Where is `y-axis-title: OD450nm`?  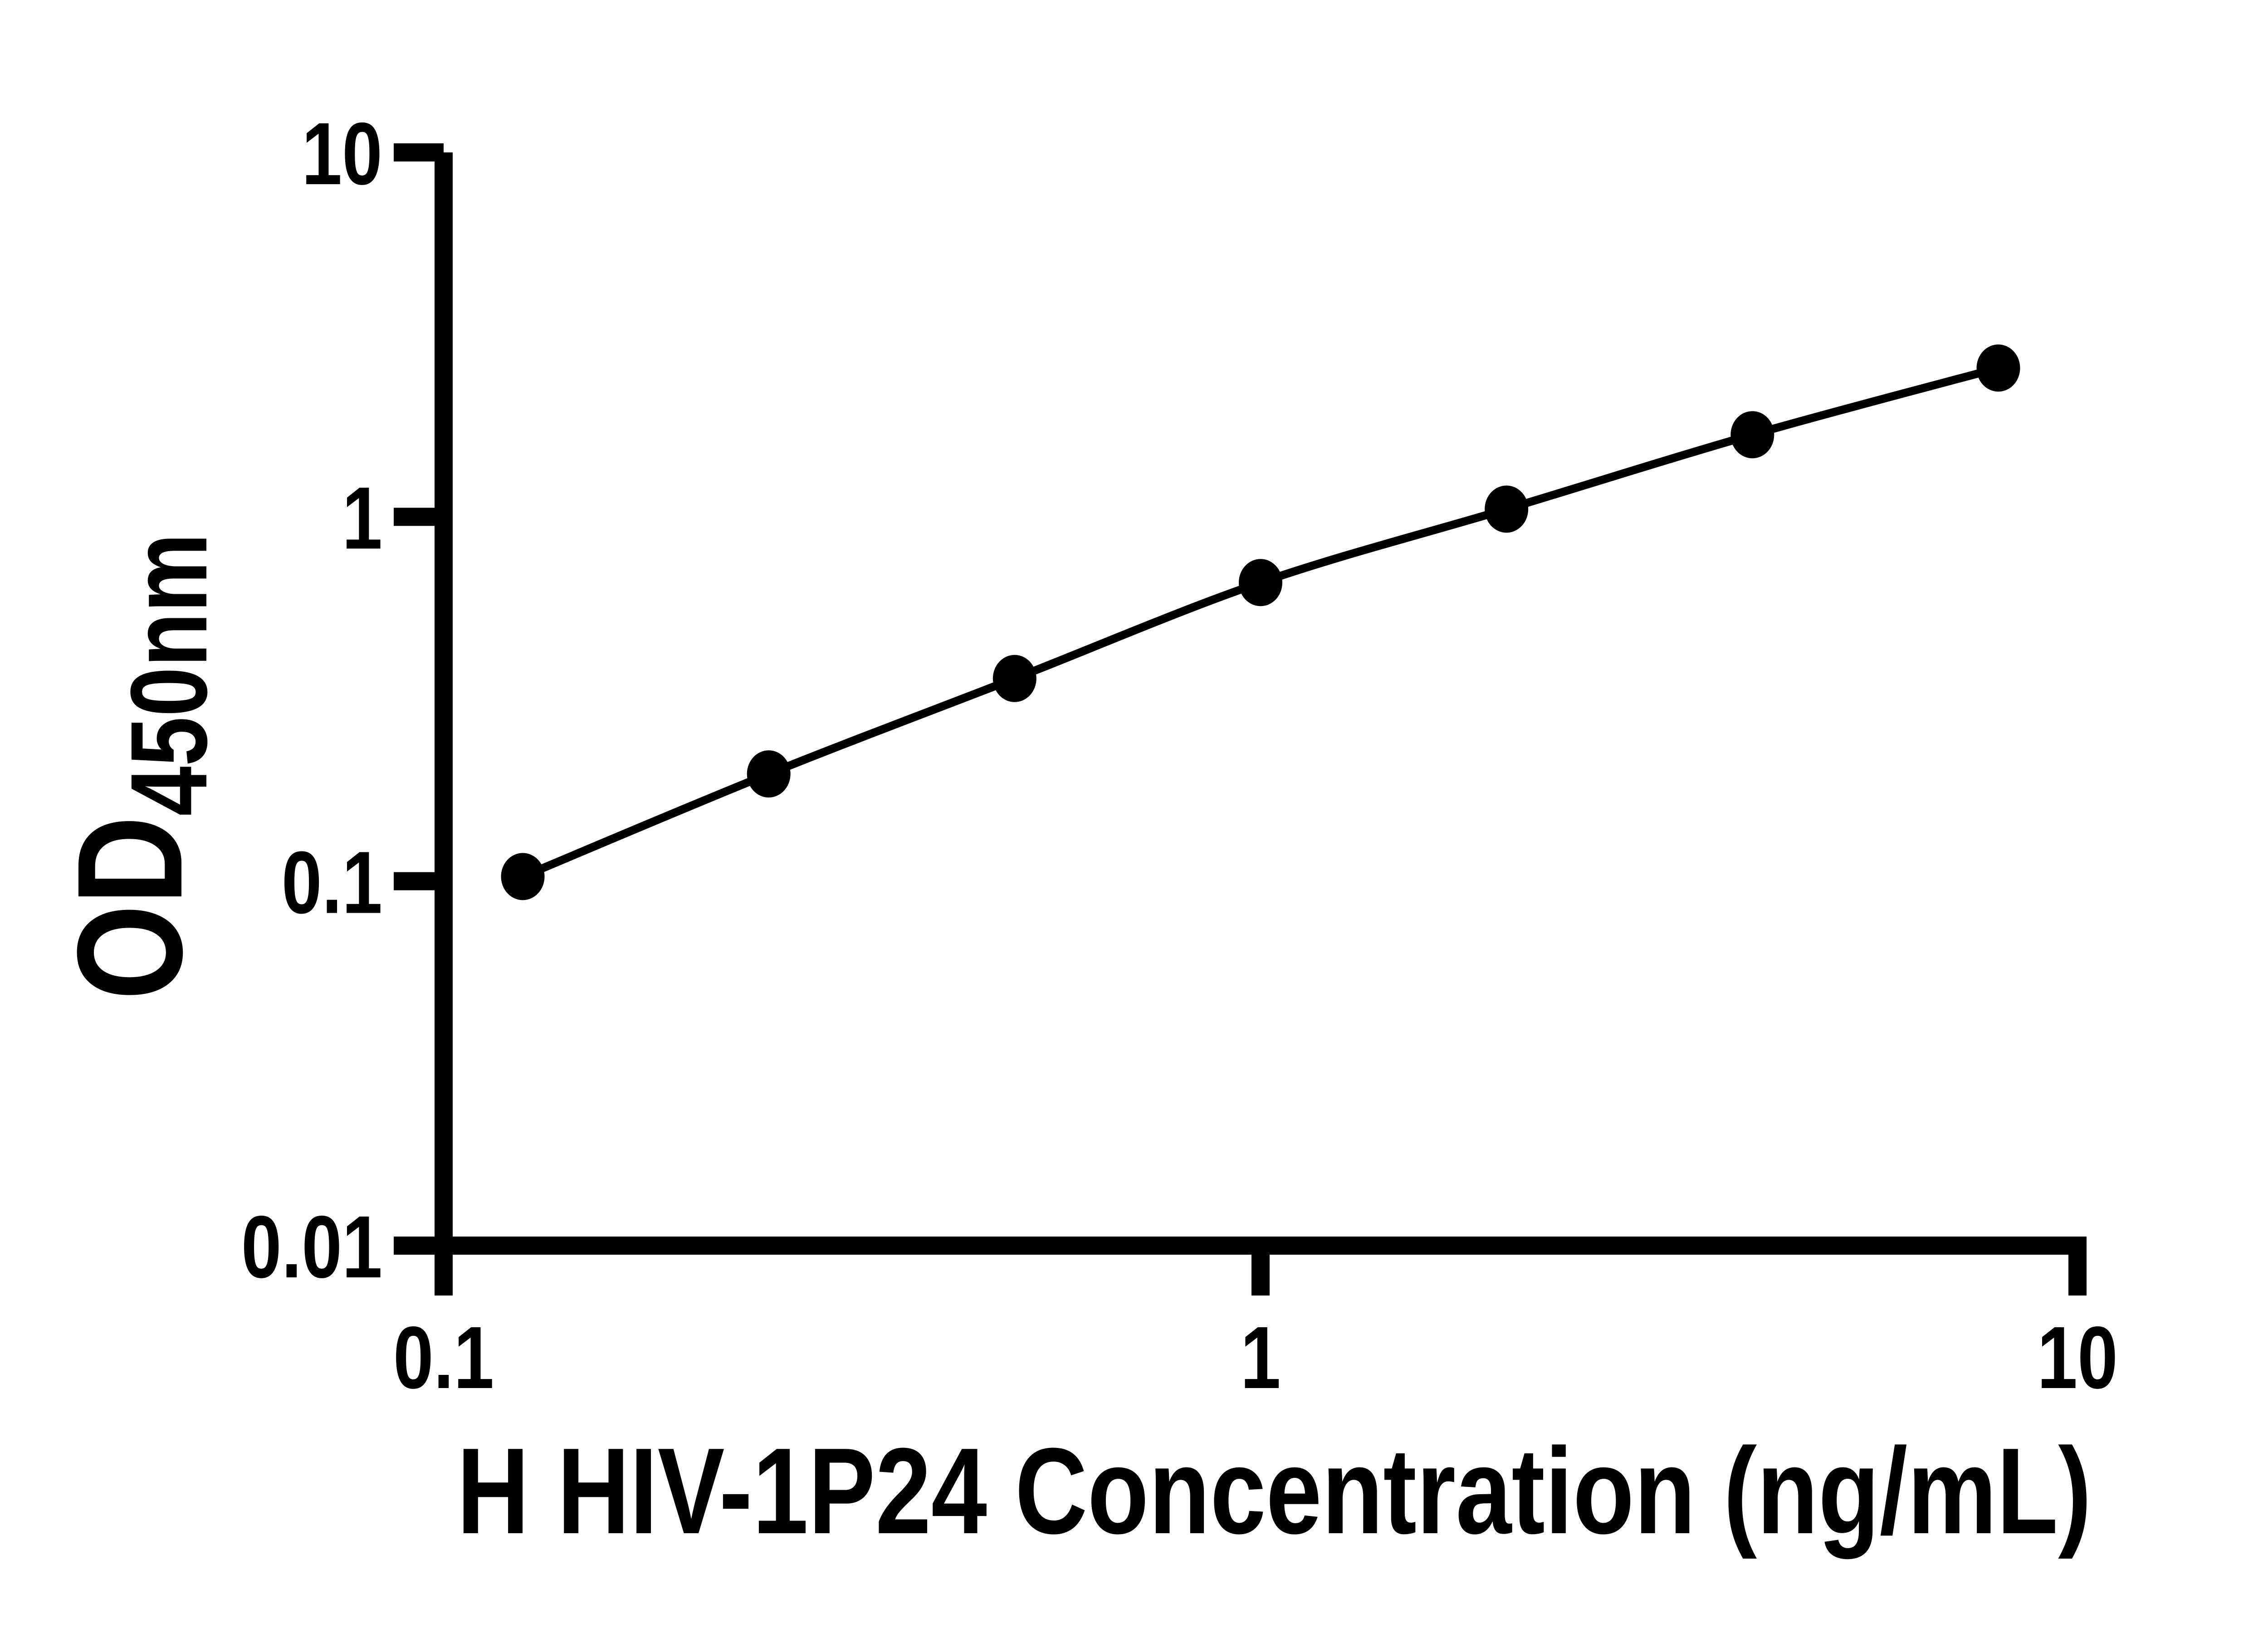 y-axis-title: OD450nm is located at coordinates (138, 766).